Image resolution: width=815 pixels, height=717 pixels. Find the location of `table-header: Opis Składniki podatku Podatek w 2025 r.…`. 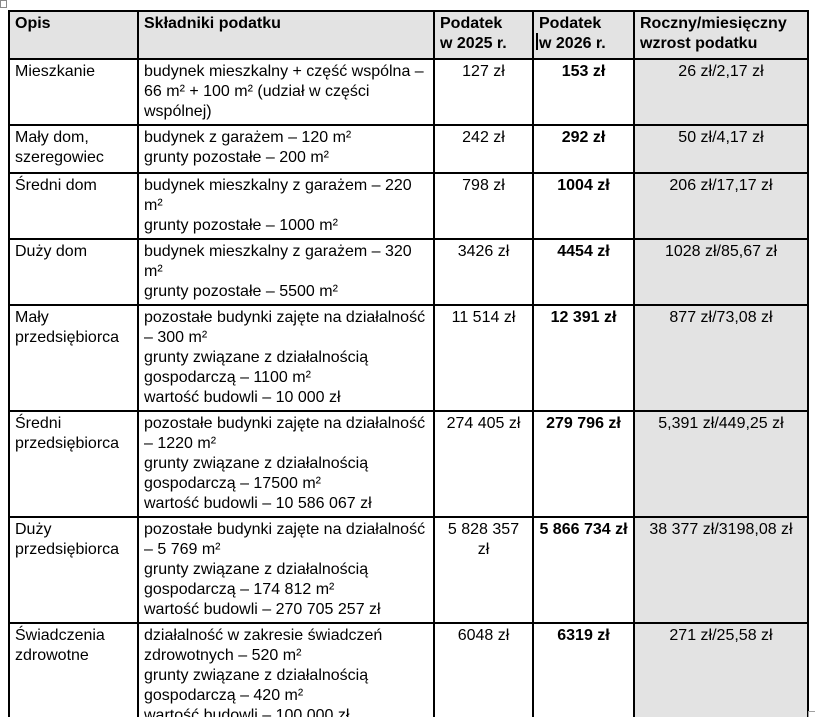

table-header: Opis Składniki podatku Podatek w 2025 r.… is located at coordinates (408, 35).